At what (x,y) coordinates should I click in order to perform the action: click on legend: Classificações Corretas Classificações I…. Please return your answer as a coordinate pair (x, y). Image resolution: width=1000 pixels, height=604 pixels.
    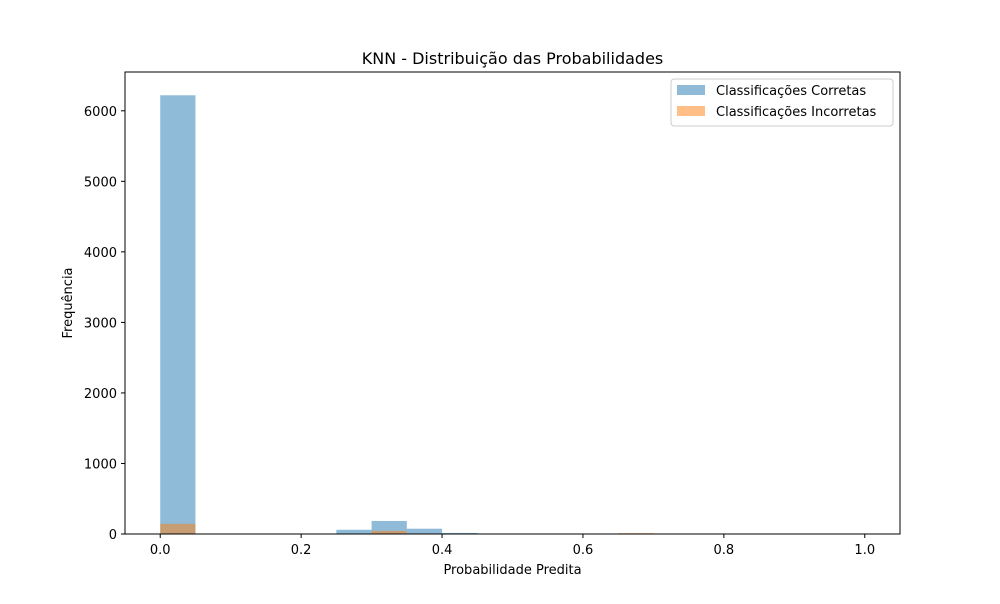
    Looking at the image, I should click on (782, 102).